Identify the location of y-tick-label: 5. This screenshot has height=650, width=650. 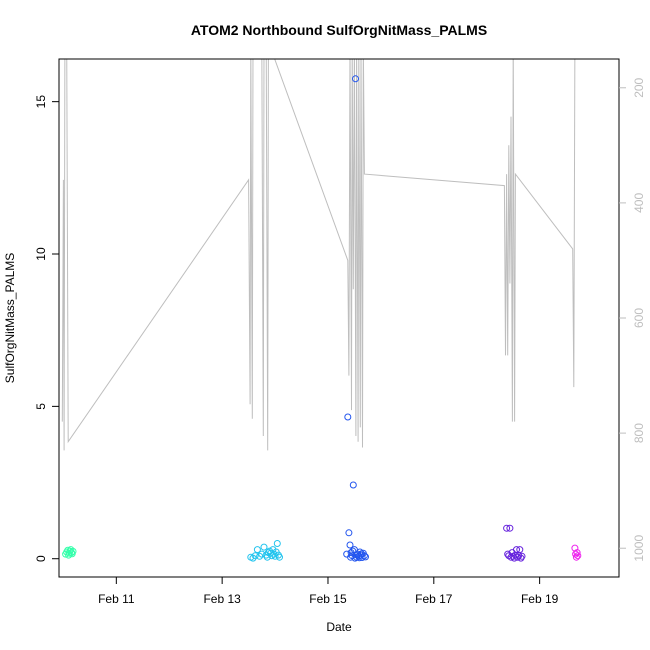
(41, 406).